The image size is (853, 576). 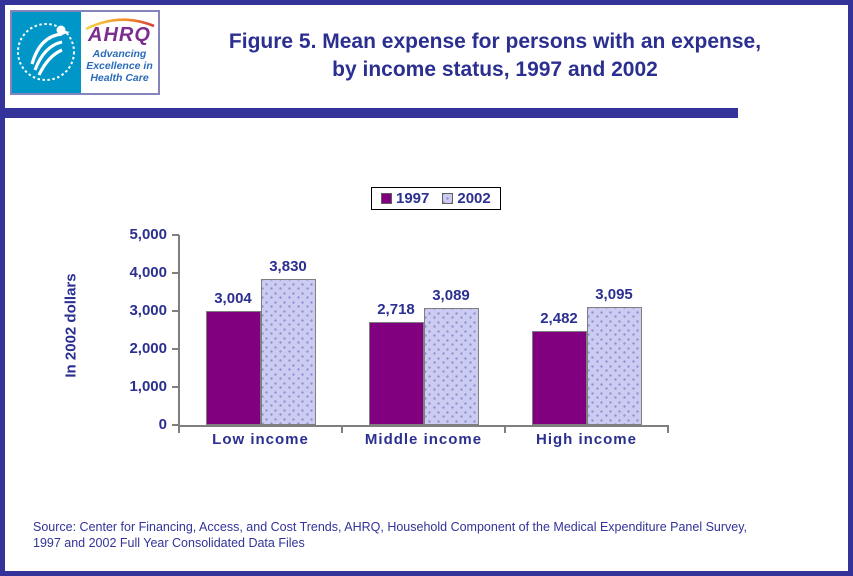 What do you see at coordinates (119, 35) in the screenshot?
I see `ahrq-wordmark: AHRQ` at bounding box center [119, 35].